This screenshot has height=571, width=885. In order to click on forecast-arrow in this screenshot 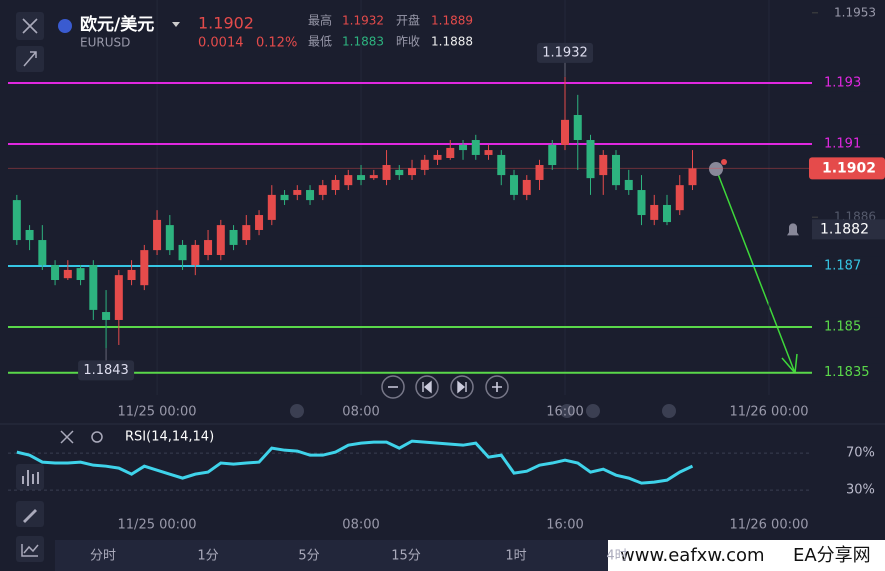, I will do `click(757, 273)`.